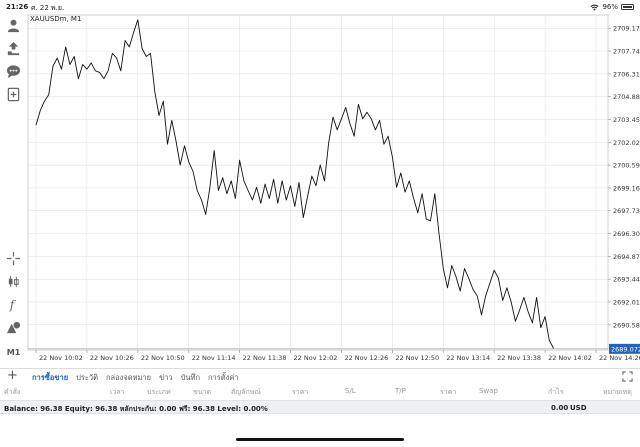  I want to click on candlestick-icon, so click(13, 281).